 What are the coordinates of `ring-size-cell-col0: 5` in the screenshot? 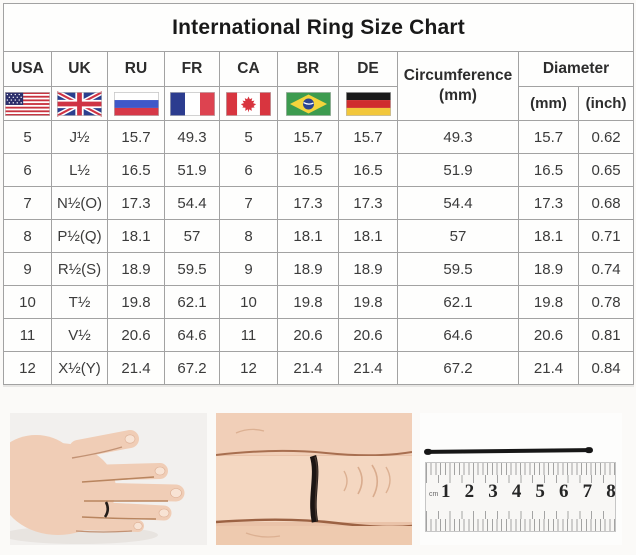 It's located at (27, 137).